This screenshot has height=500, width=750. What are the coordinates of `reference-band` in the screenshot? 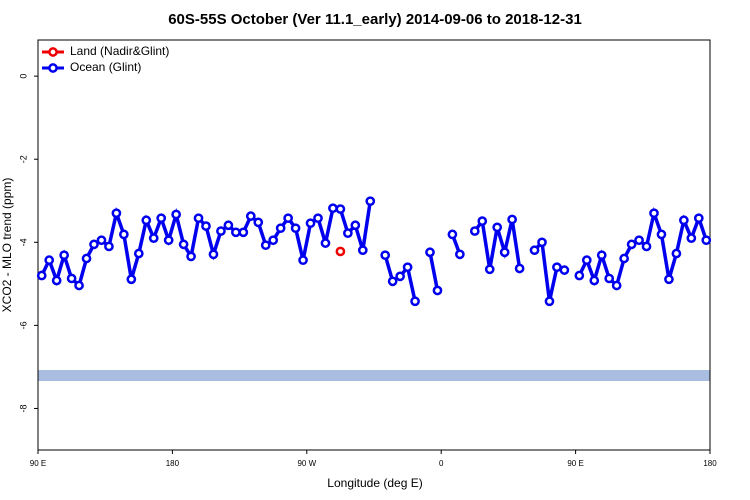 It's located at (374, 375).